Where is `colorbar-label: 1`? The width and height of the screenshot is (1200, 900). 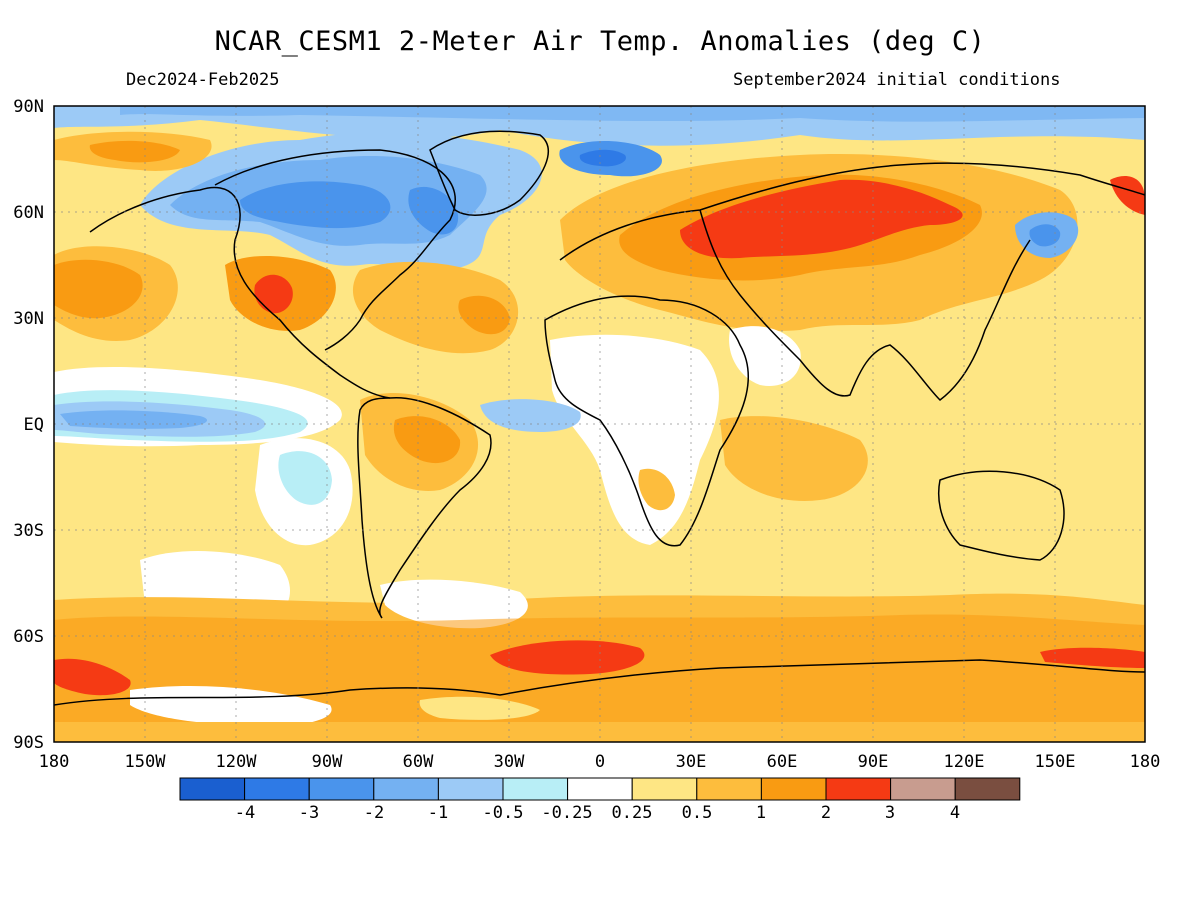
colorbar-label: 1 is located at coordinates (761, 813).